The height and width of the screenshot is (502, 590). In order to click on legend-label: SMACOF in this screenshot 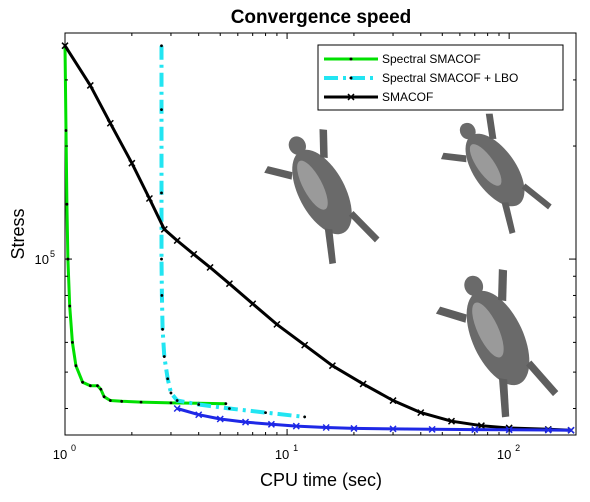, I will do `click(407, 97)`.